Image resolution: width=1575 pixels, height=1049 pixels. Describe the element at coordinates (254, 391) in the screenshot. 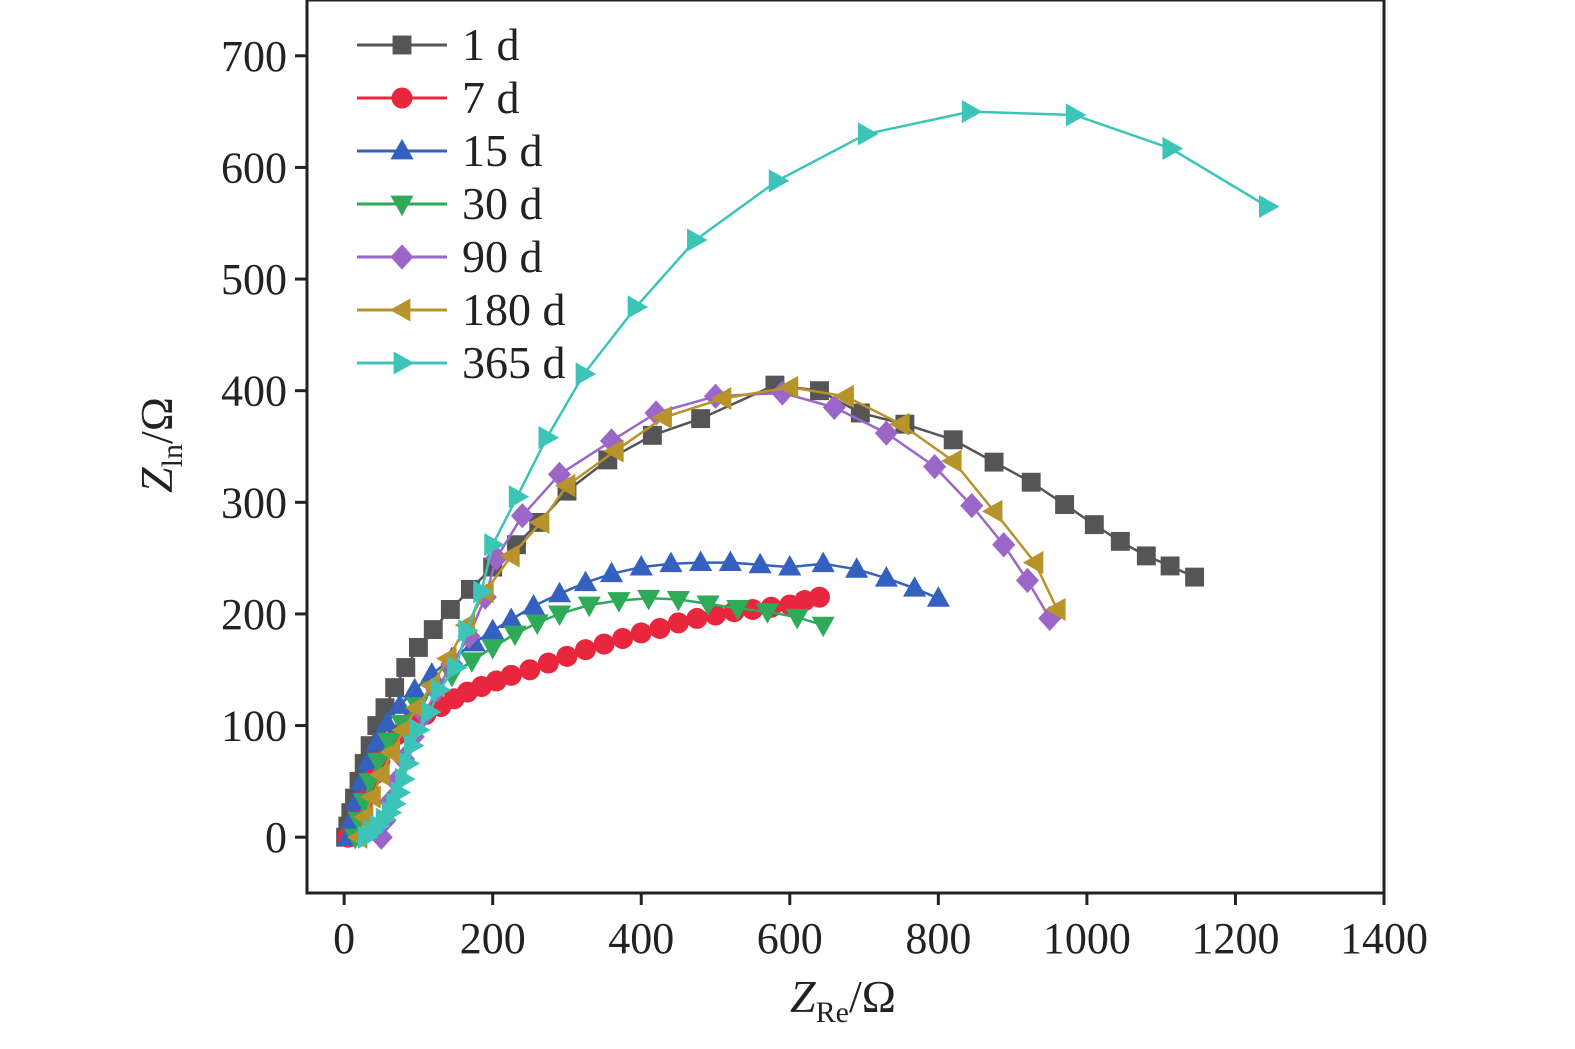

I see `y-tick-label: 400` at that location.